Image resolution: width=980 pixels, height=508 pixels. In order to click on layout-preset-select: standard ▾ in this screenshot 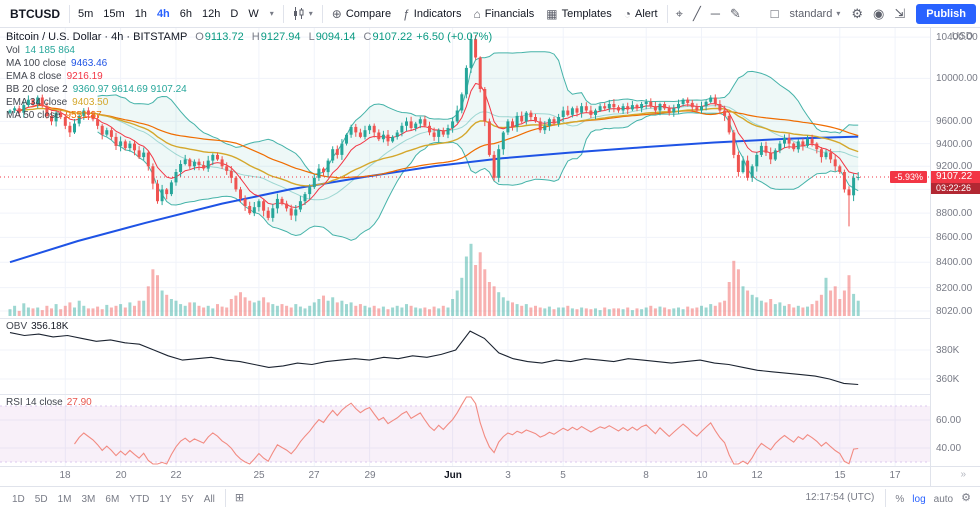, I will do `click(815, 14)`.